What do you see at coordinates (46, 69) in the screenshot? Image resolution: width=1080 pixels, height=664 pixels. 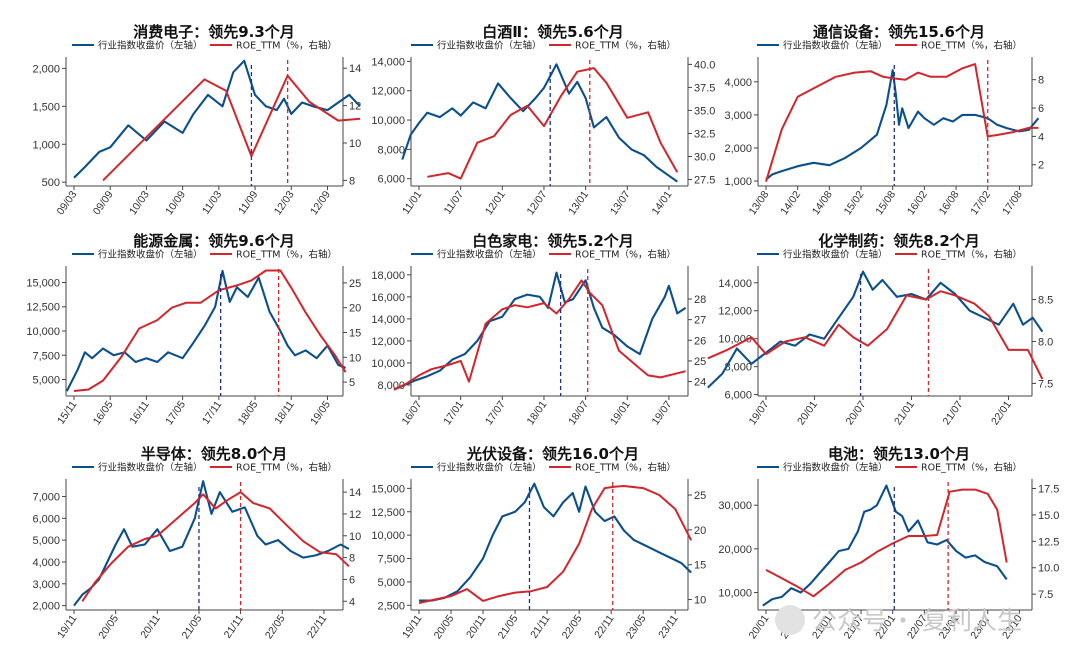 I see `left-tick-label: 2,000` at bounding box center [46, 69].